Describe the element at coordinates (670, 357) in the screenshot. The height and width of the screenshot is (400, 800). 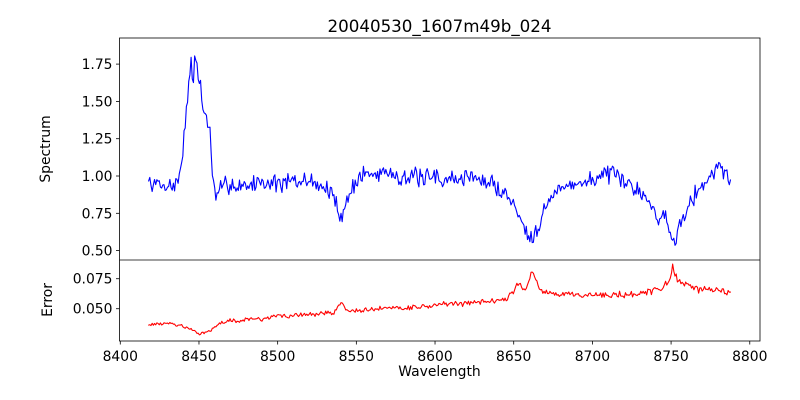
I see `x-tick-label: 8750` at that location.